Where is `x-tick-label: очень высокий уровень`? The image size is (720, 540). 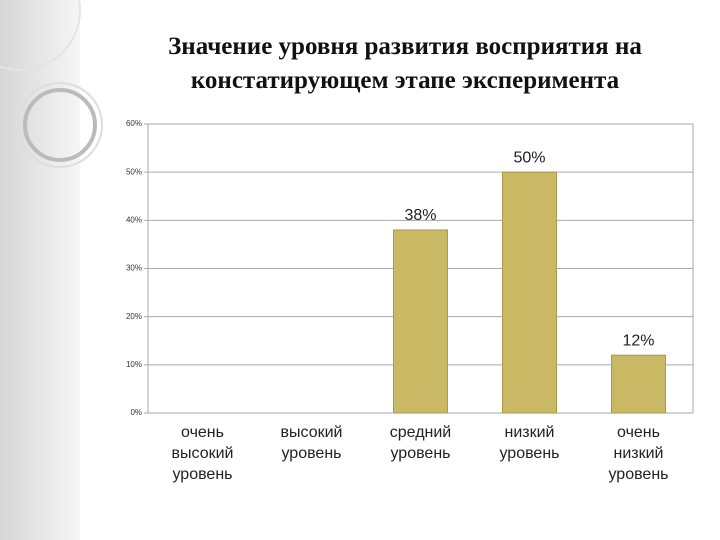 x-tick-label: очень высокий уровень is located at coordinates (202, 453).